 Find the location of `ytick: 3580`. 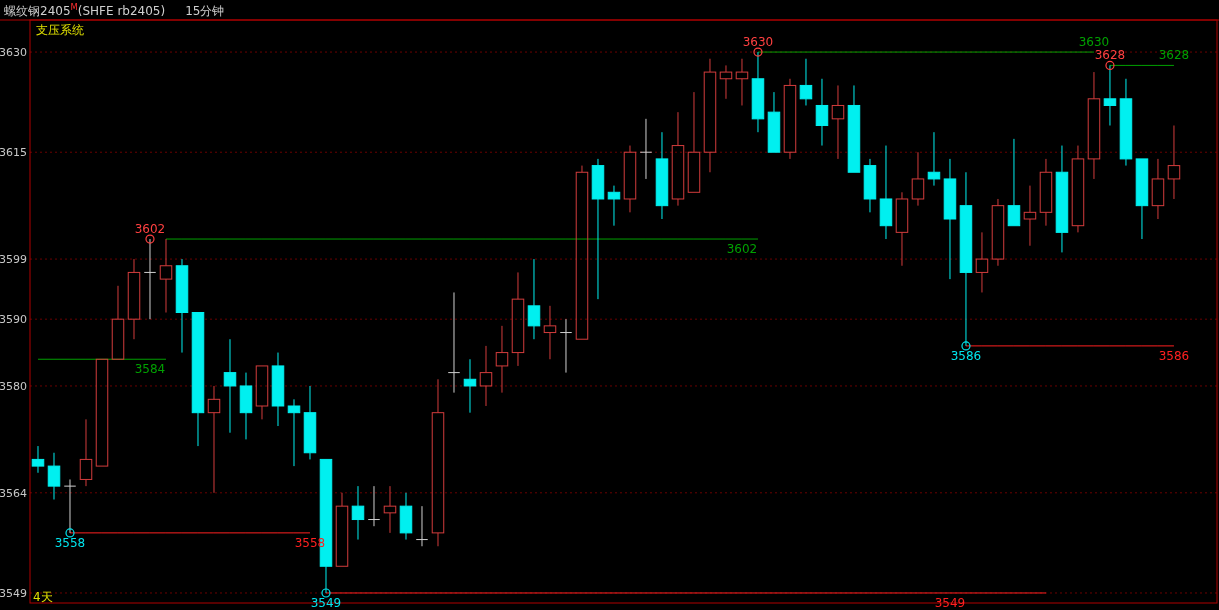

ytick: 3580 is located at coordinates (13, 386).